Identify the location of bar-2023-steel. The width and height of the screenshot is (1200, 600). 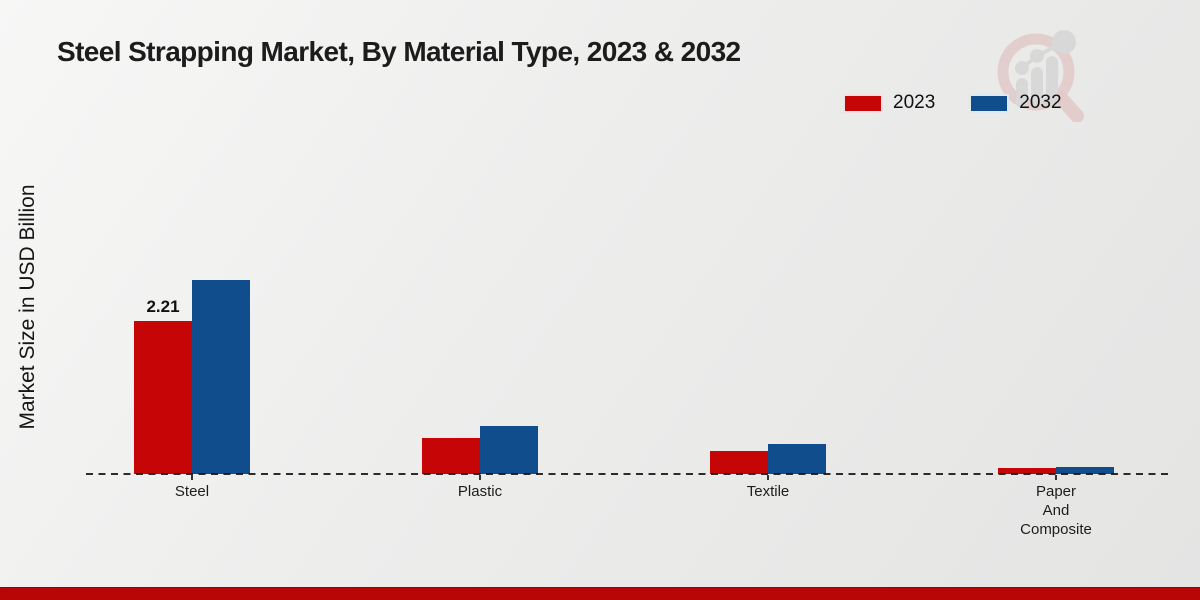
(163, 397).